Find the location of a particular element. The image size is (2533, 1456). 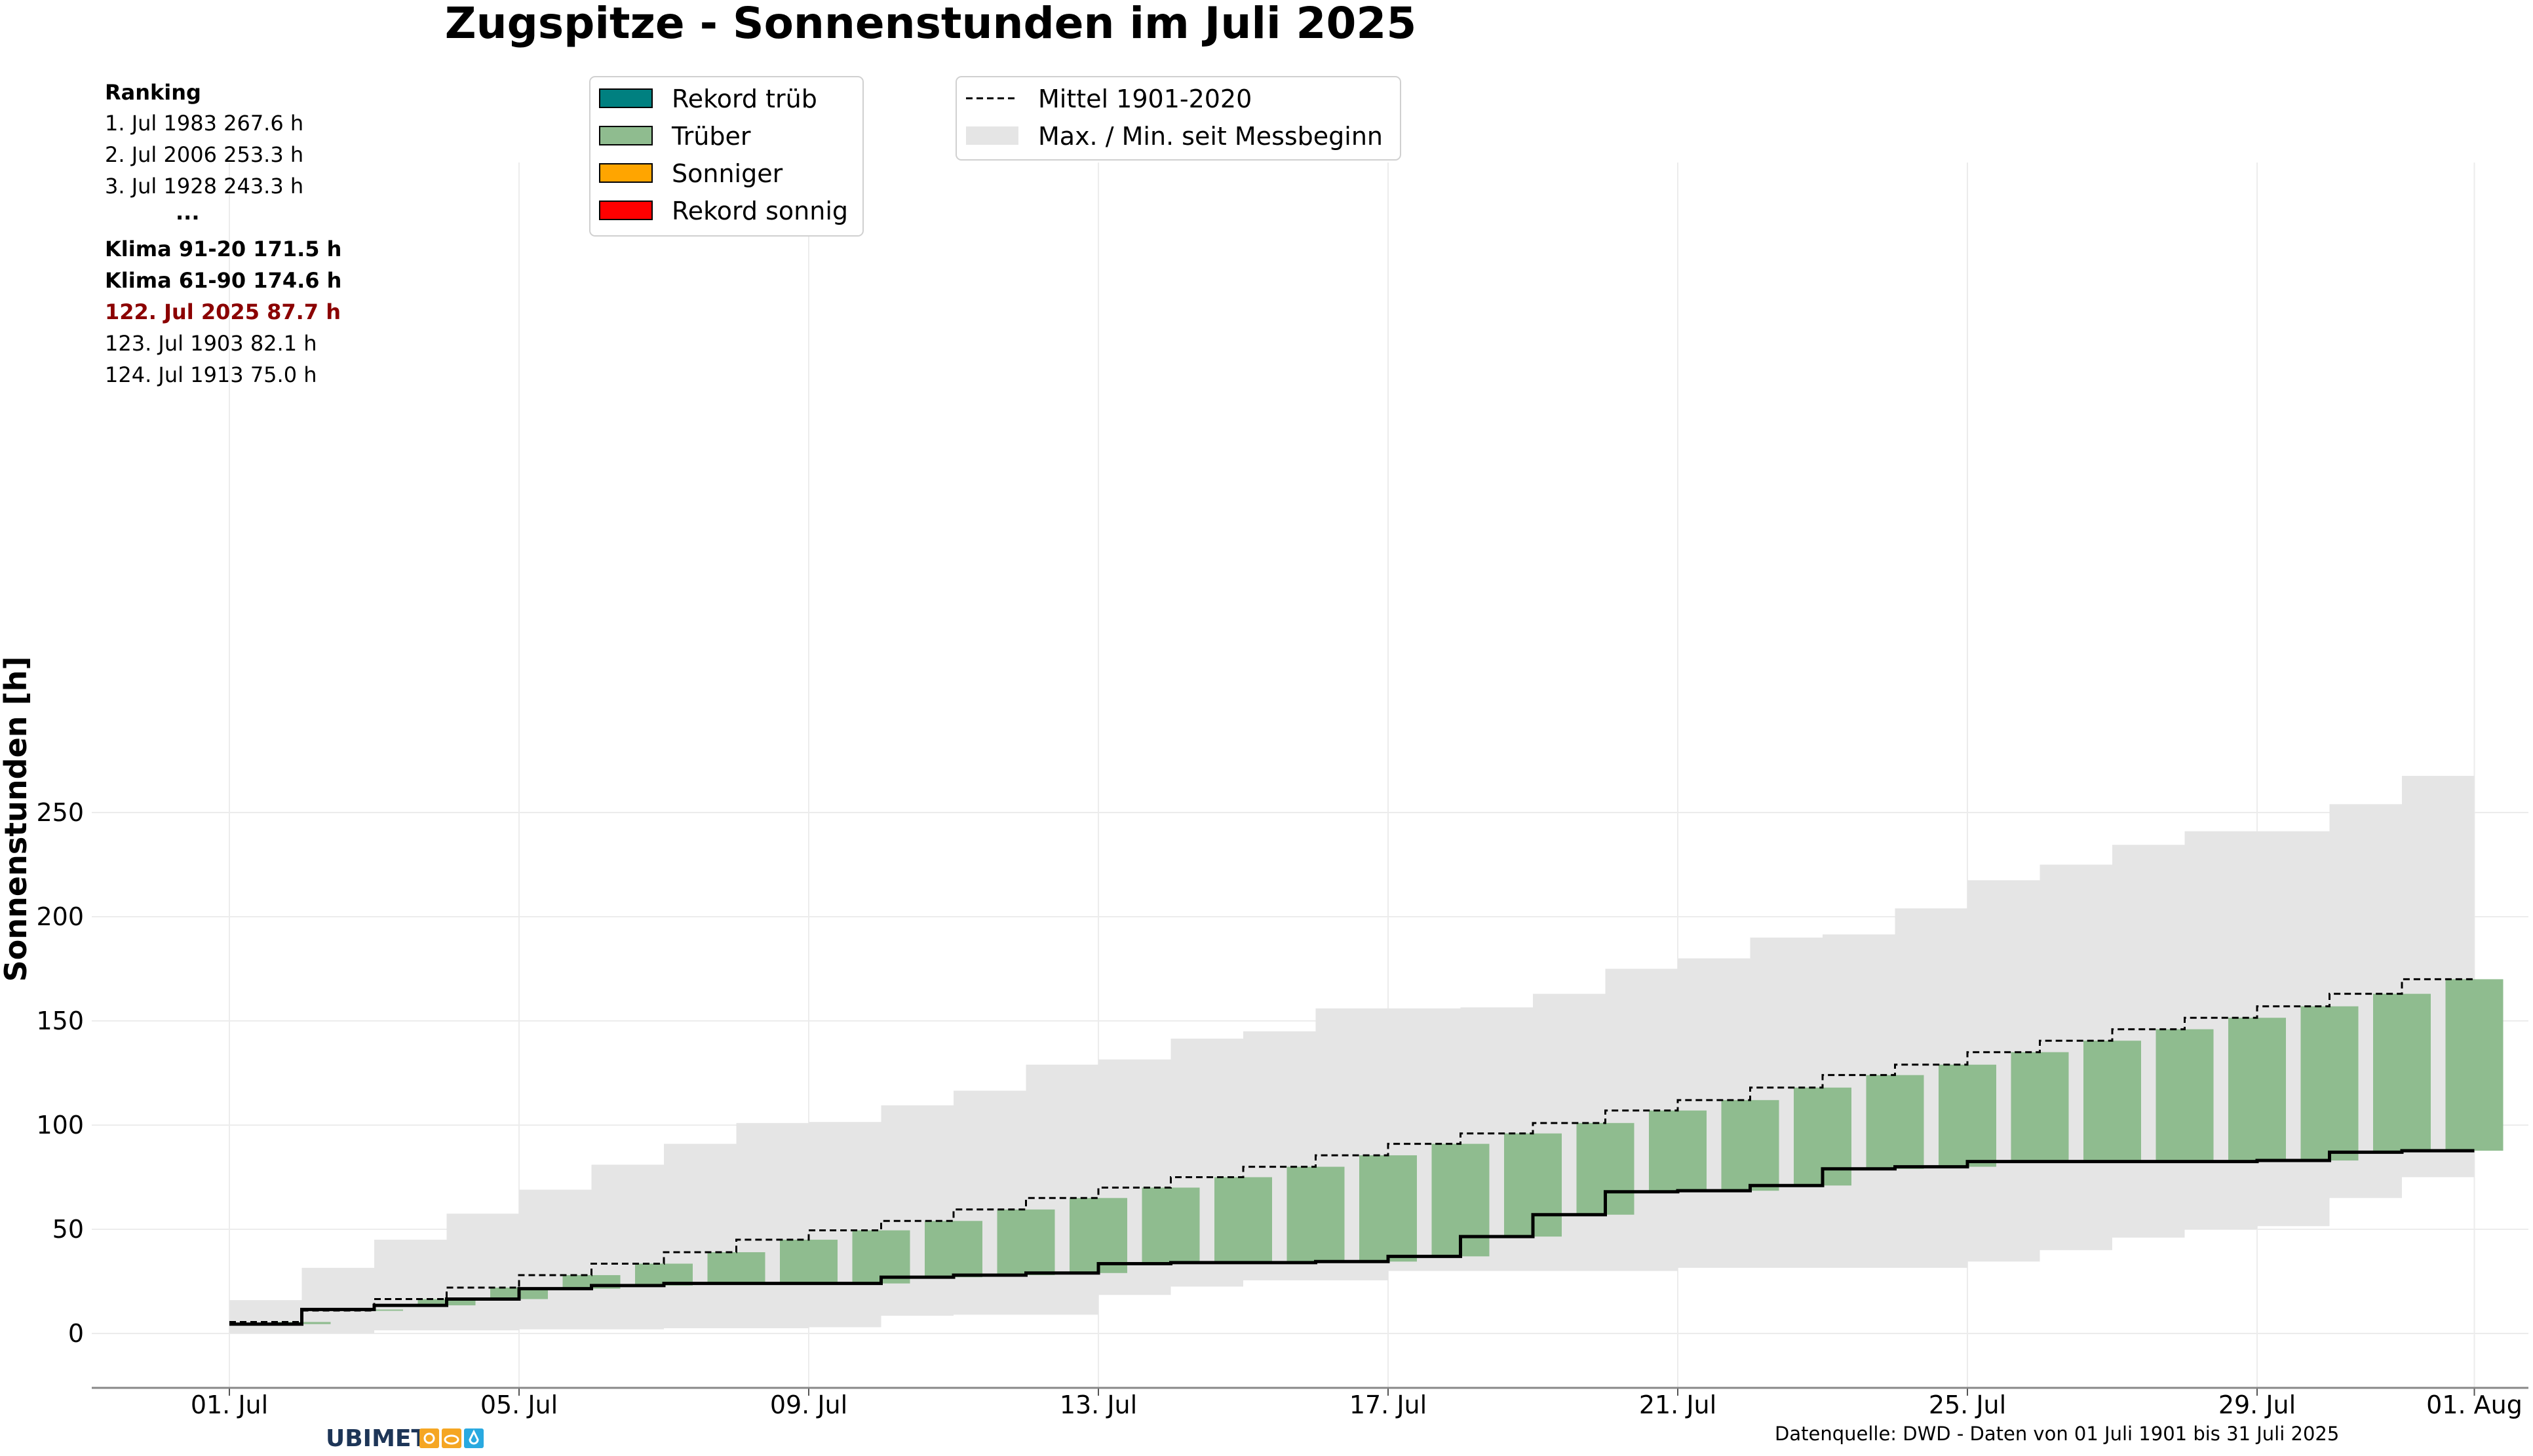

legend-label-trueber: Trüber is located at coordinates (711, 136).